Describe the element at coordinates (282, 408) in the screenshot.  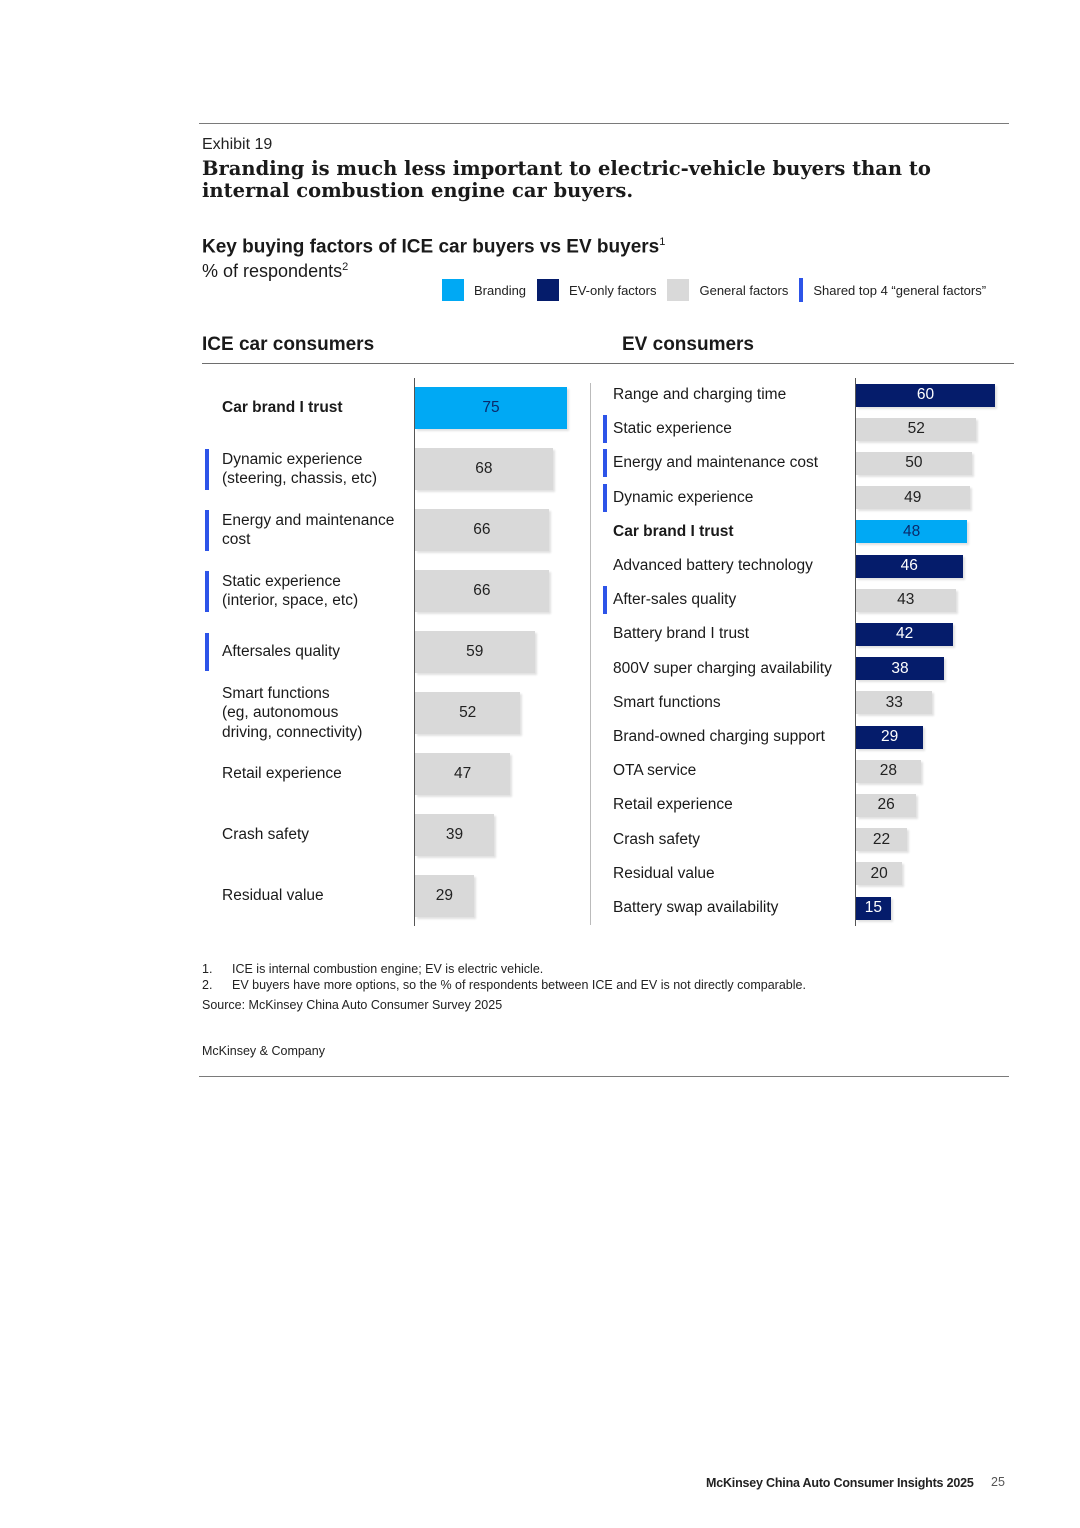
I see `ice-category-label: Car brand I trust` at that location.